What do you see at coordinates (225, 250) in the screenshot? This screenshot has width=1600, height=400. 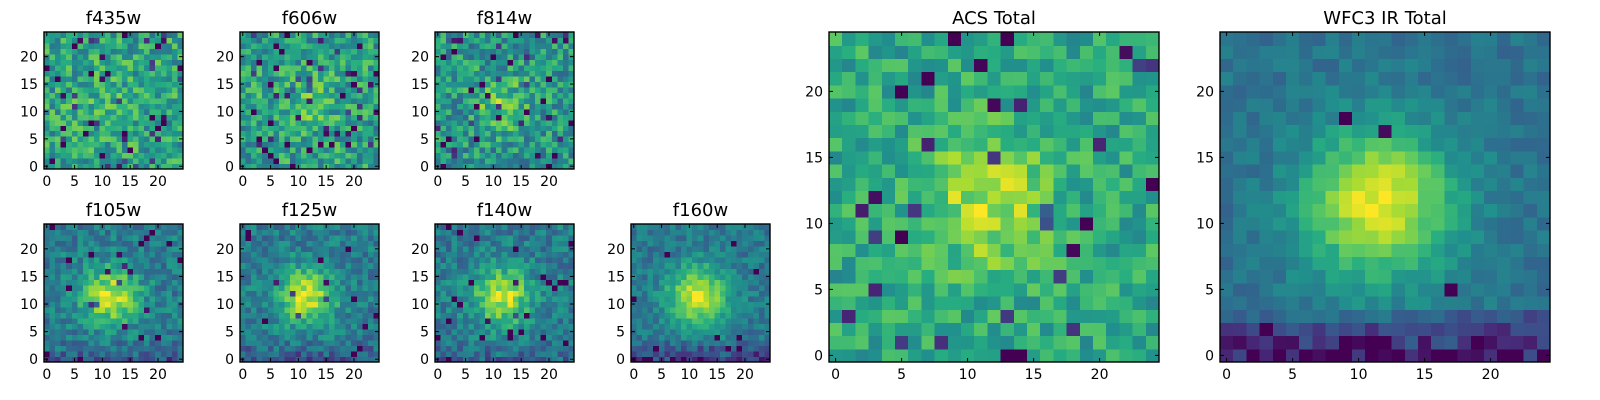 I see `y-tick-label: 20` at bounding box center [225, 250].